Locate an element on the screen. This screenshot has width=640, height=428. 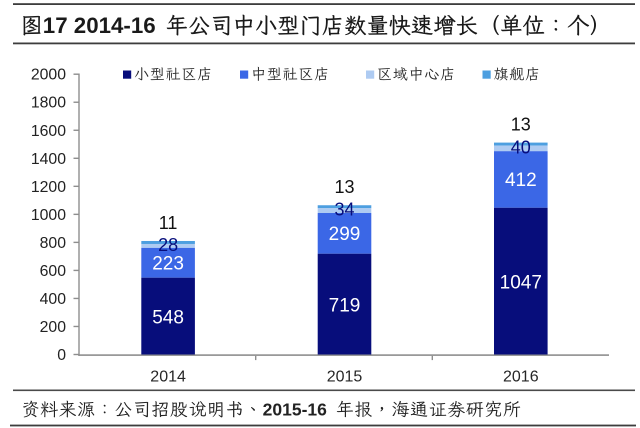
svg-text: 28 is located at coordinates (168, 245).